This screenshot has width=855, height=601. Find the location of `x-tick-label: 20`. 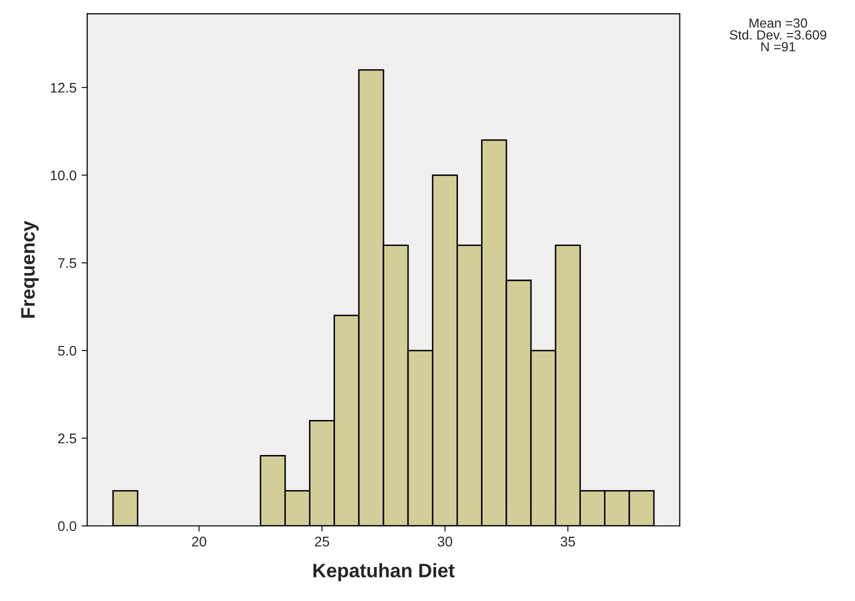

x-tick-label: 20 is located at coordinates (199, 541).